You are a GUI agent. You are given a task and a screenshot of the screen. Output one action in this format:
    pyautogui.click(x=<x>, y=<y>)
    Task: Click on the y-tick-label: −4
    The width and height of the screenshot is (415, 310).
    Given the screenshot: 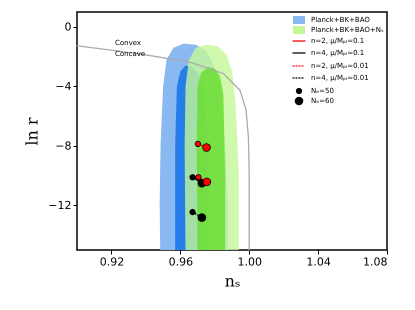 What is the action you would take?
    pyautogui.click(x=63, y=86)
    